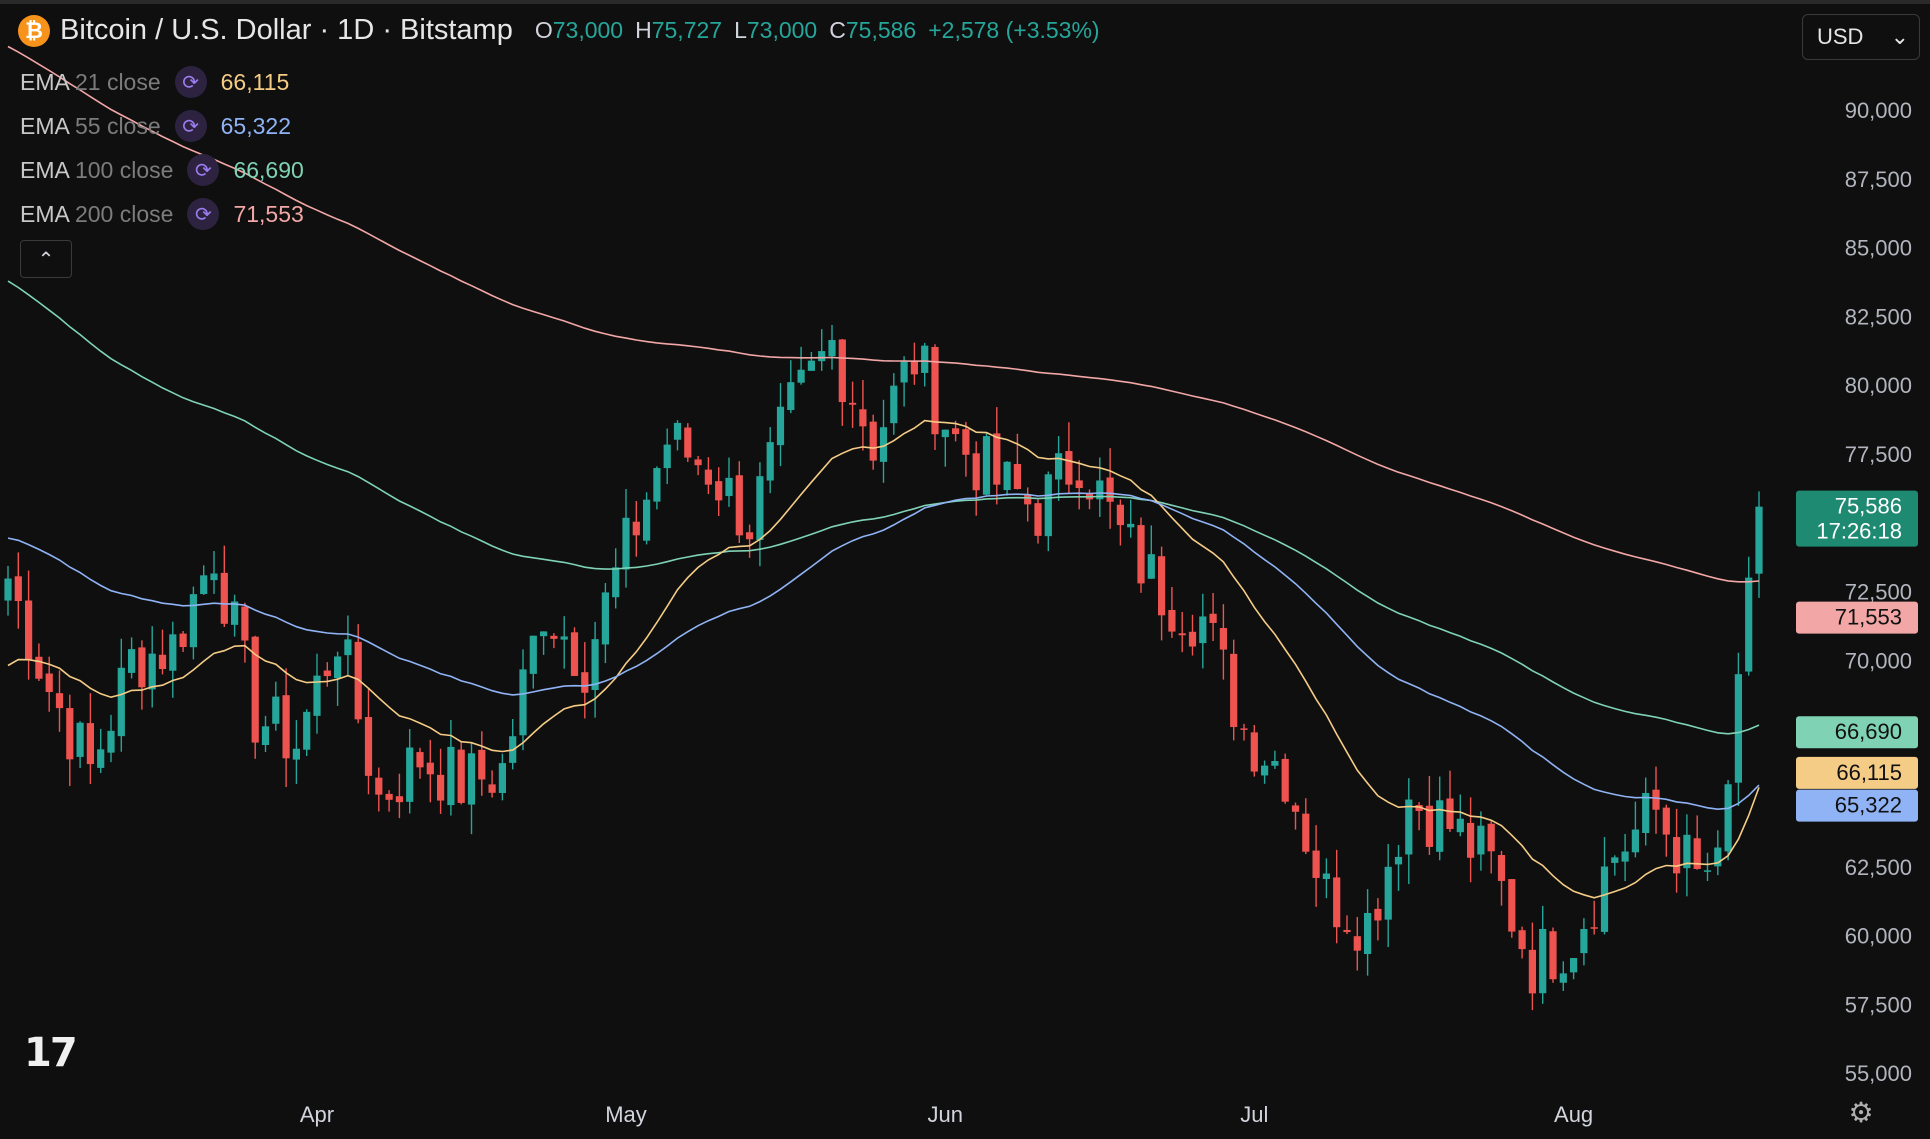 The width and height of the screenshot is (1930, 1139). What do you see at coordinates (317, 1114) in the screenshot?
I see `x-tick-label: Apr` at bounding box center [317, 1114].